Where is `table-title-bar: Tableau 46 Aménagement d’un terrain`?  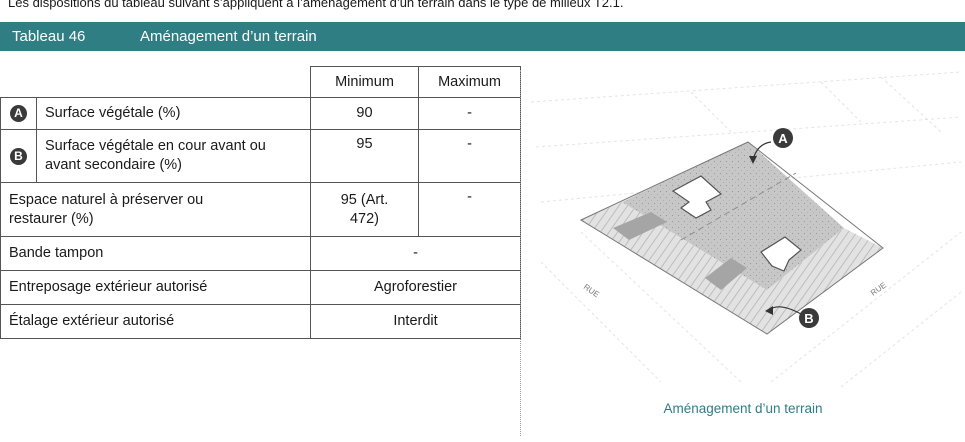 table-title-bar: Tableau 46 Aménagement d’un terrain is located at coordinates (482, 36).